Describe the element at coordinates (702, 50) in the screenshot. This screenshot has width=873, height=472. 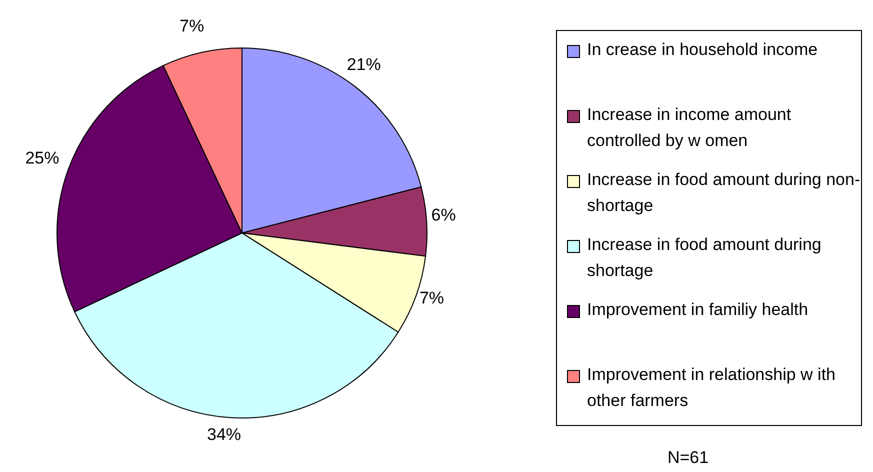
I see `legend-label: In crease in household income` at that location.